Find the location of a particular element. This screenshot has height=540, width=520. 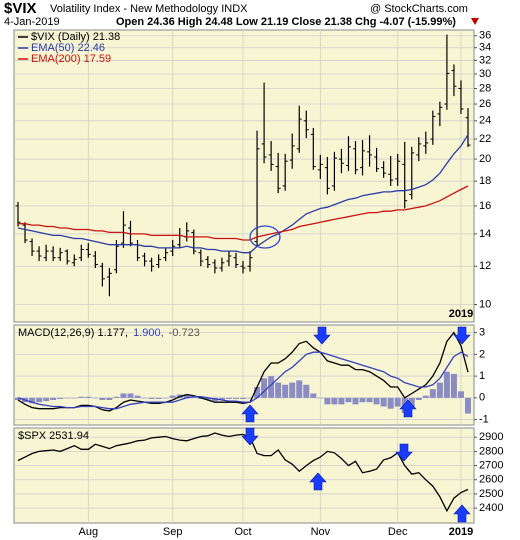

y-tick-label: 2700 is located at coordinates (491, 465).